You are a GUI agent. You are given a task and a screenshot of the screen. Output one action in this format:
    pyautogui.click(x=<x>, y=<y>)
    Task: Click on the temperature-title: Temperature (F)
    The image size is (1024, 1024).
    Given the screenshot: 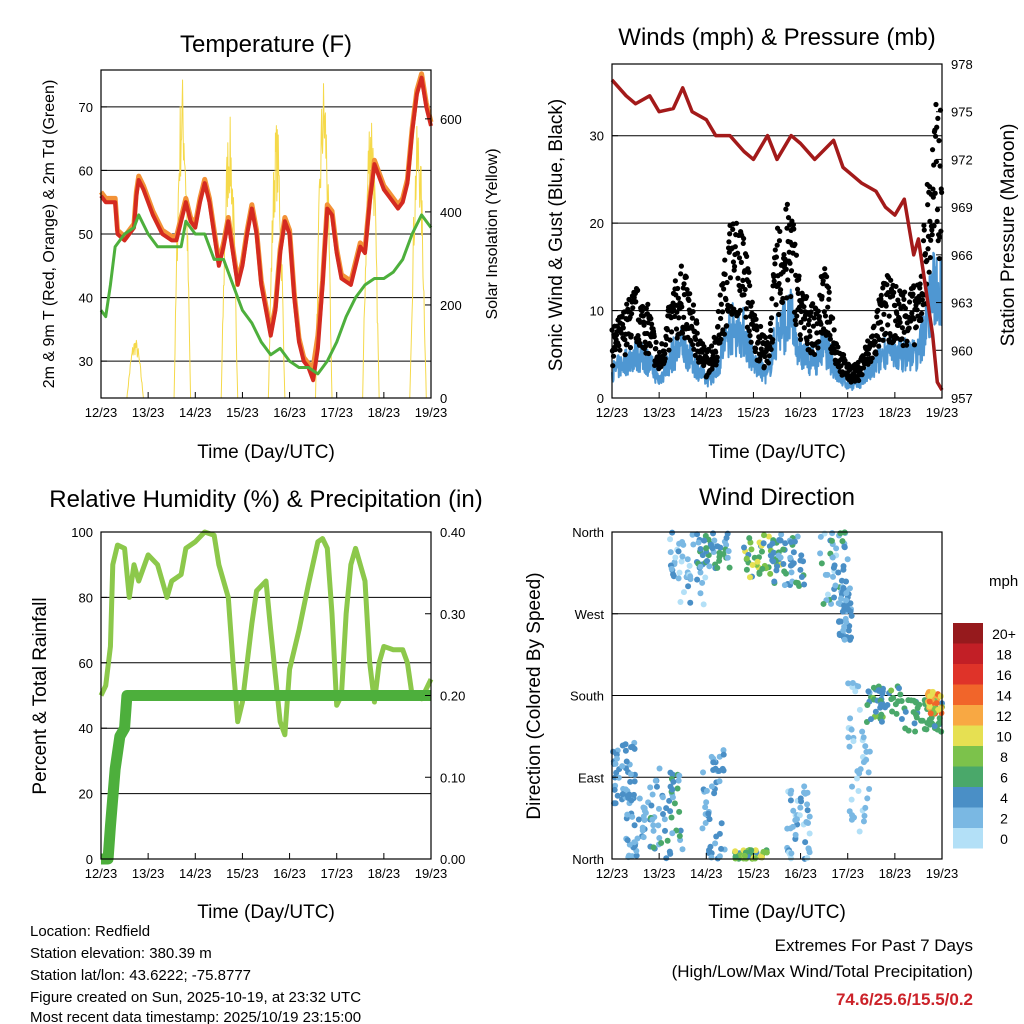 What is the action you would take?
    pyautogui.click(x=266, y=44)
    